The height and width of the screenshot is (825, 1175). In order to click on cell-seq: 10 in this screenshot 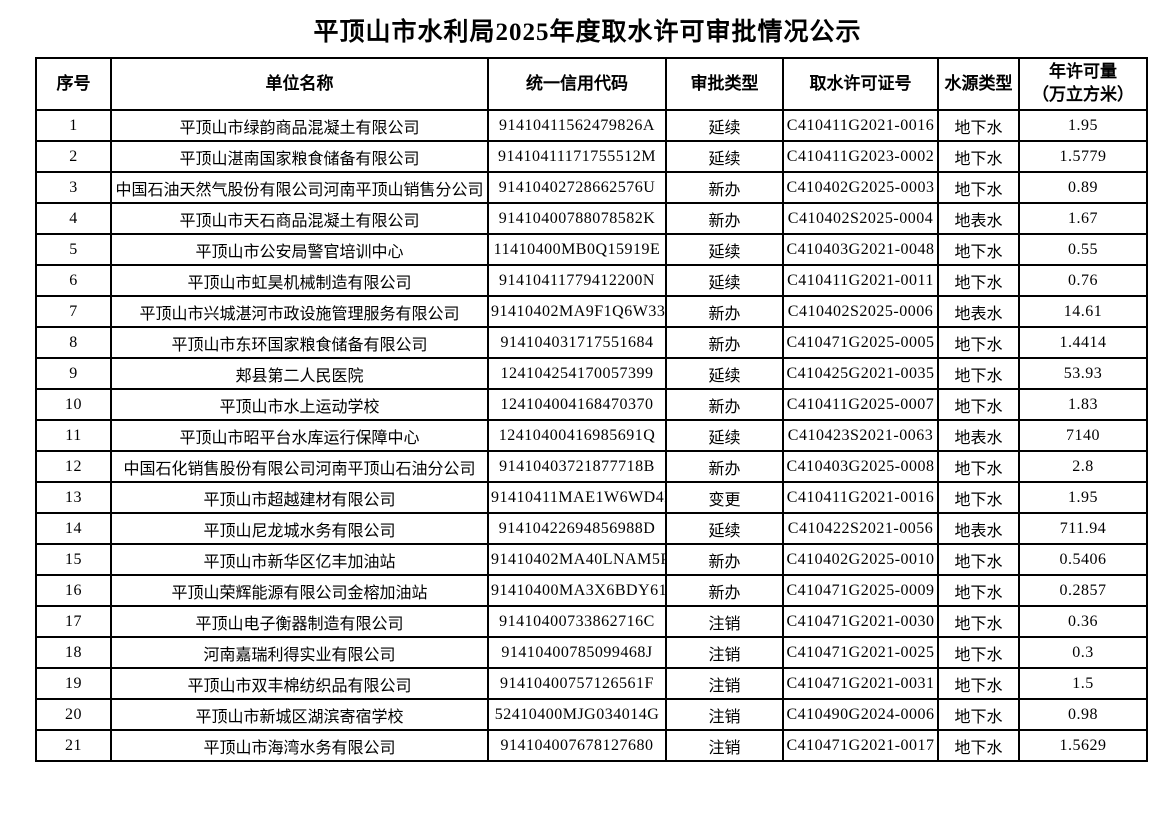, I will do `click(73, 404)`.